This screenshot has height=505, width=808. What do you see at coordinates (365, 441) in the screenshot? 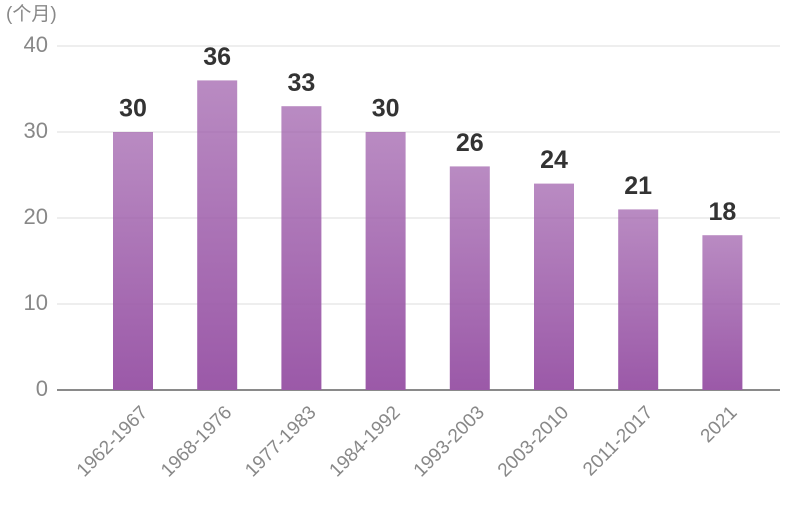
I see `x-tick-label: 1984-1992` at bounding box center [365, 441].